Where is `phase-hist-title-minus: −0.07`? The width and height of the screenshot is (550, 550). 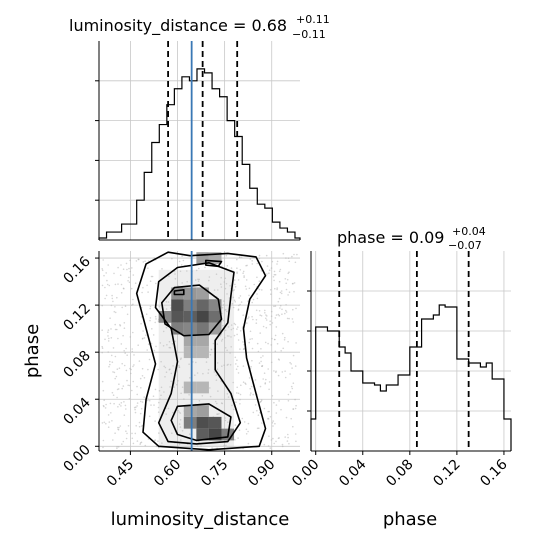 phase-hist-title-minus: −0.07 is located at coordinates (465, 245).